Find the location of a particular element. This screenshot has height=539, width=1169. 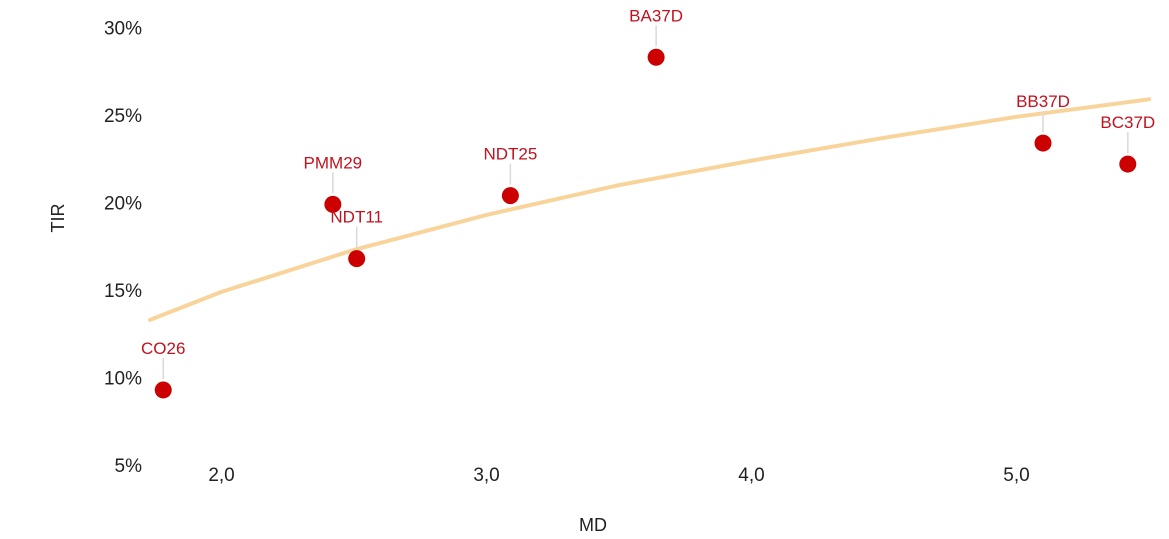

x-tick-label: 3,0 is located at coordinates (486, 475).